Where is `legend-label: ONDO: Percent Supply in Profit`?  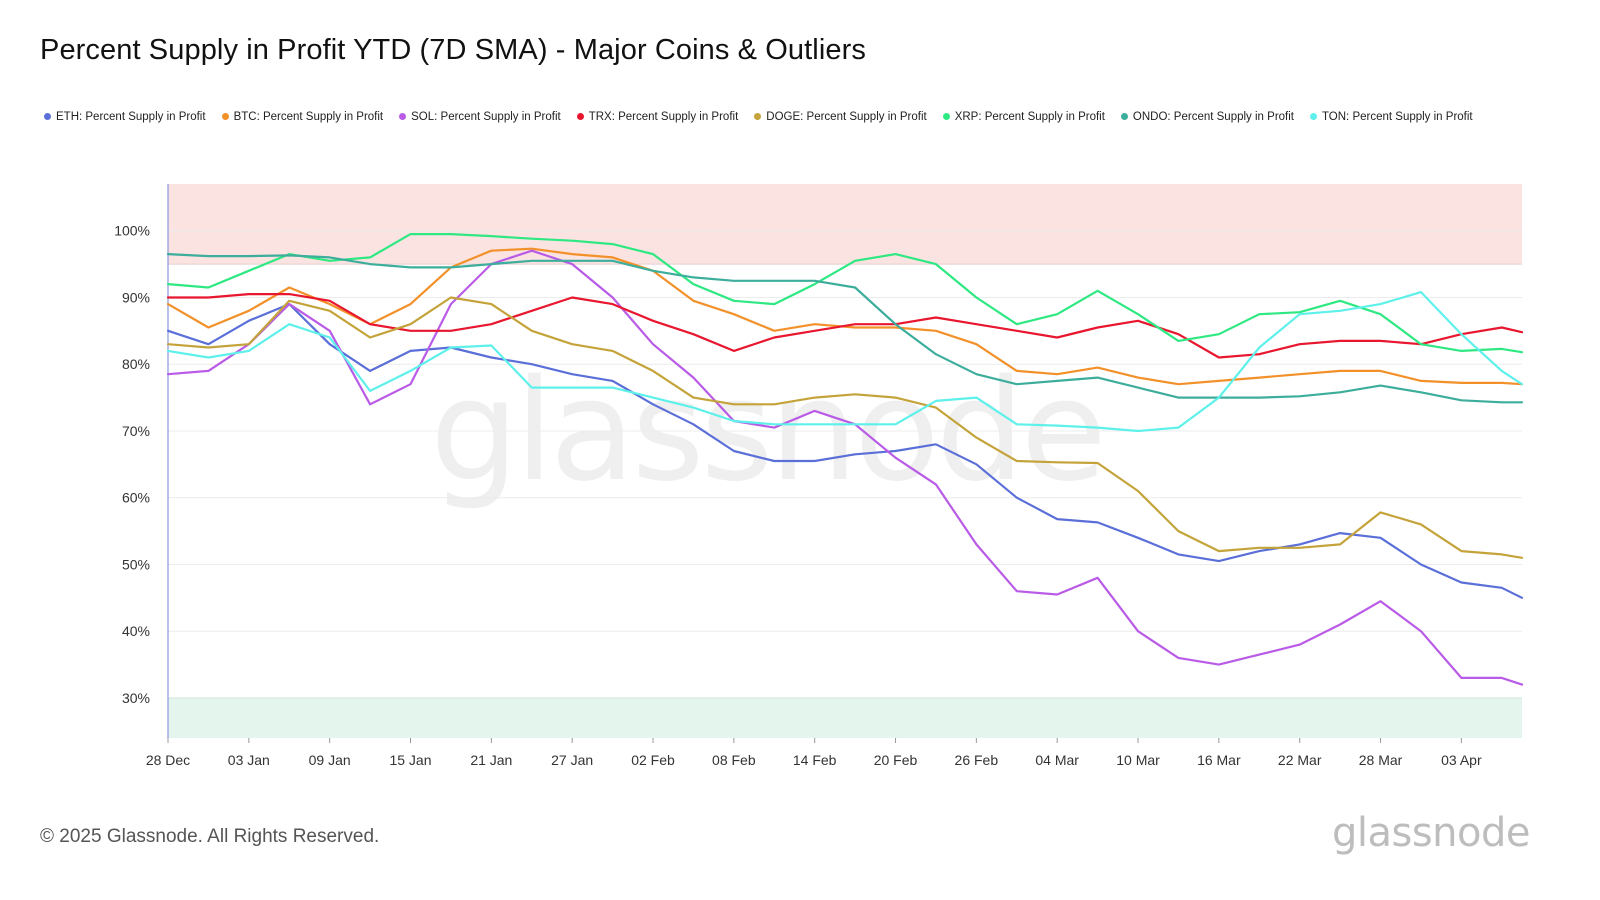 legend-label: ONDO: Percent Supply in Profit is located at coordinates (1213, 116).